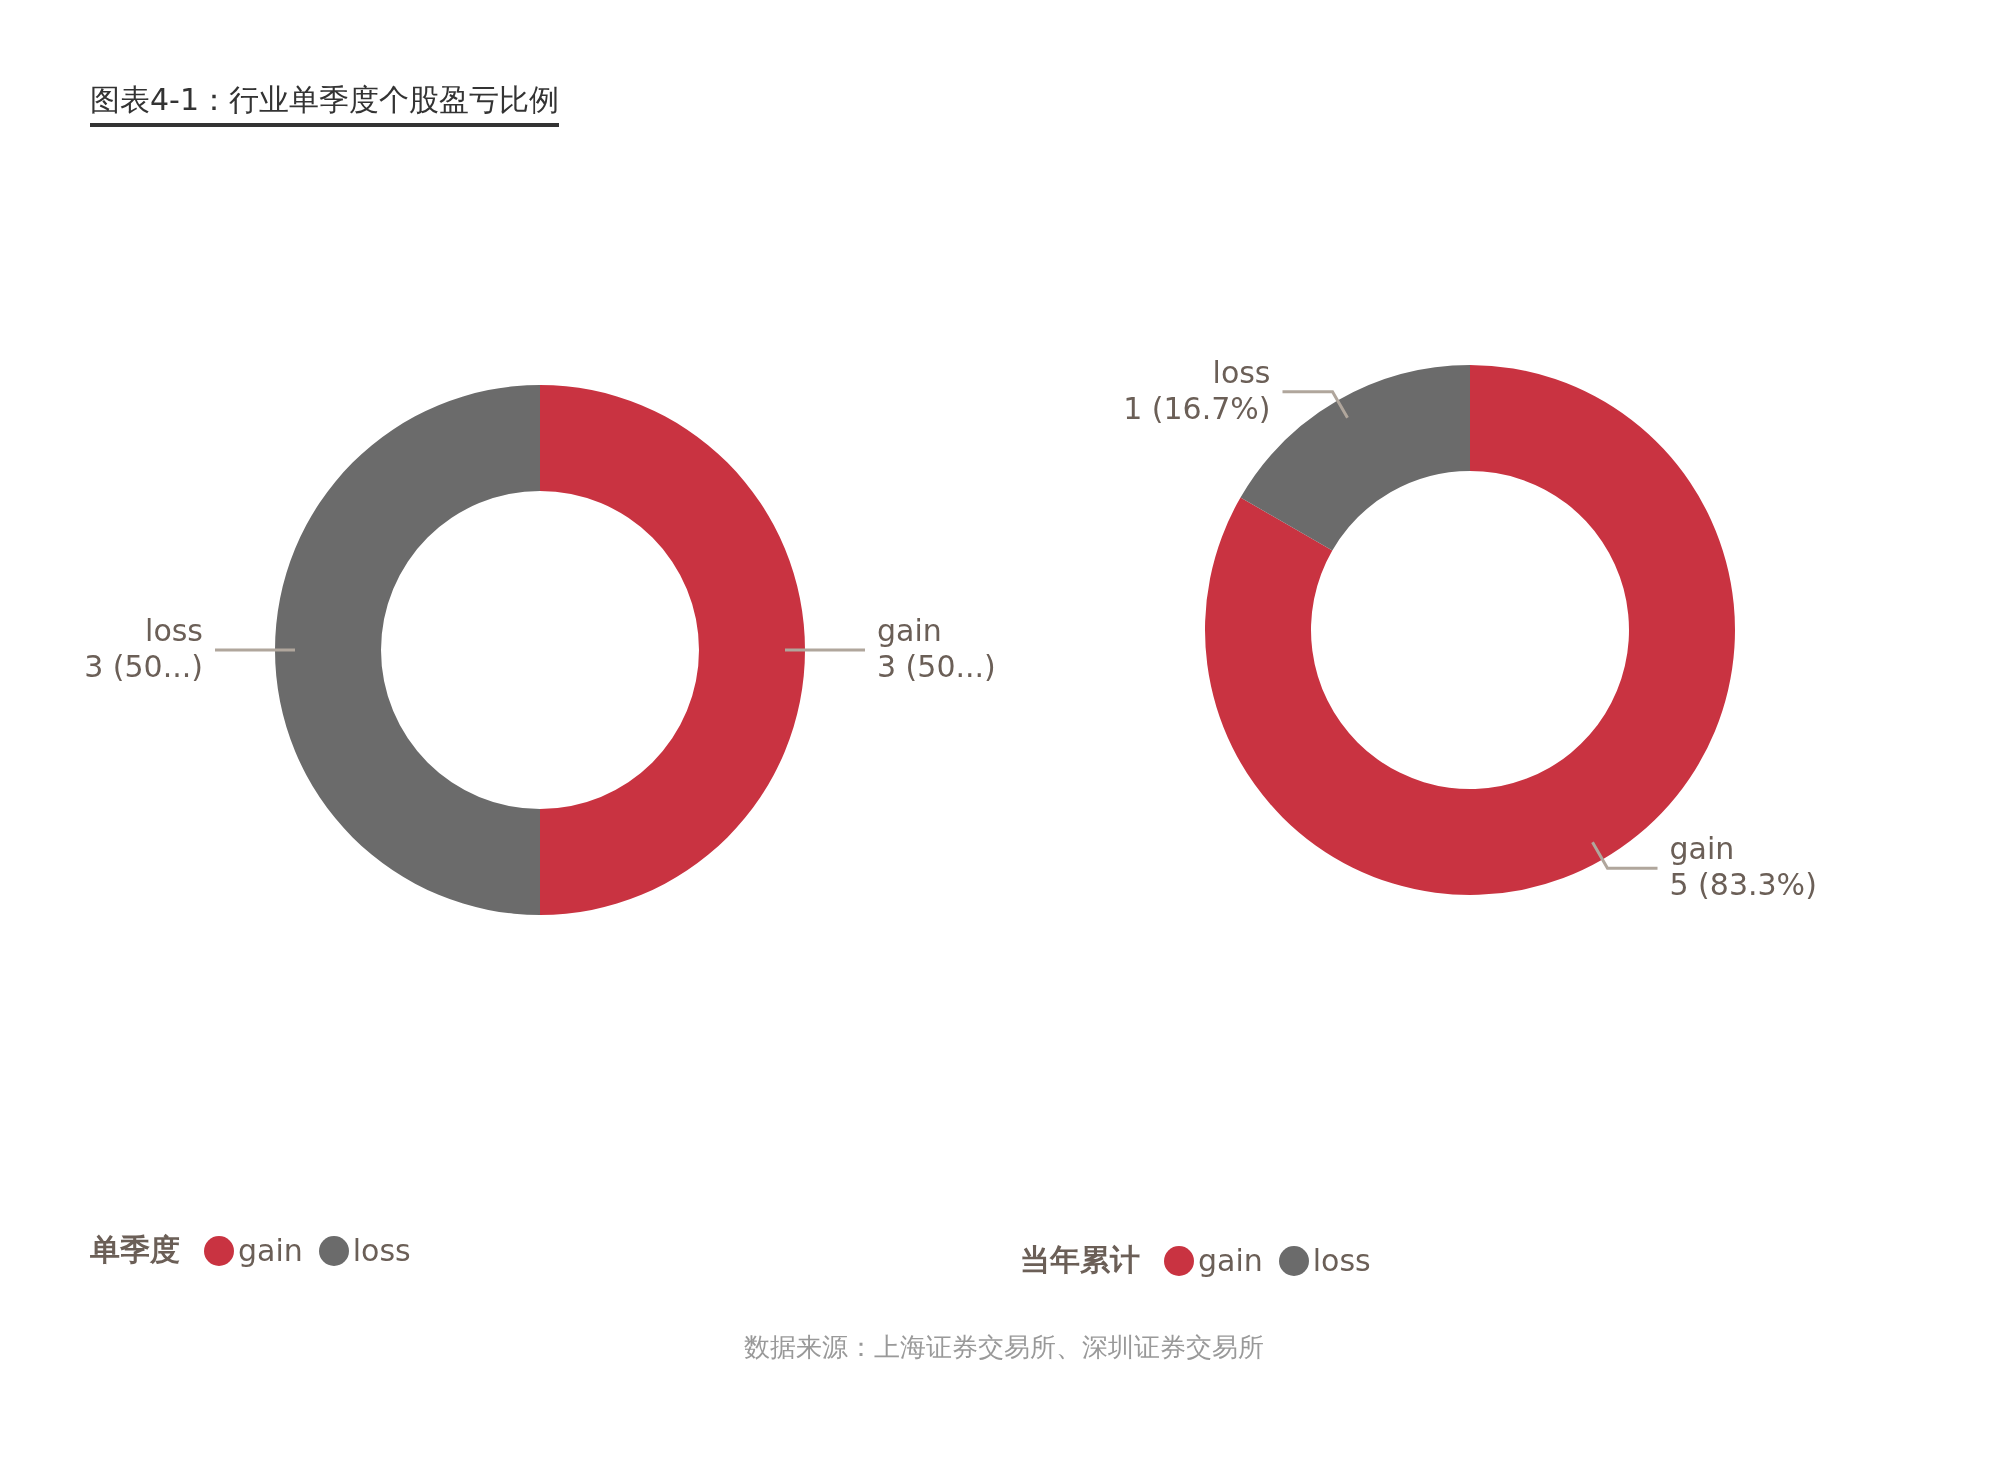  What do you see at coordinates (1743, 884) in the screenshot?
I see `data-label: 5 (83.3%)` at bounding box center [1743, 884].